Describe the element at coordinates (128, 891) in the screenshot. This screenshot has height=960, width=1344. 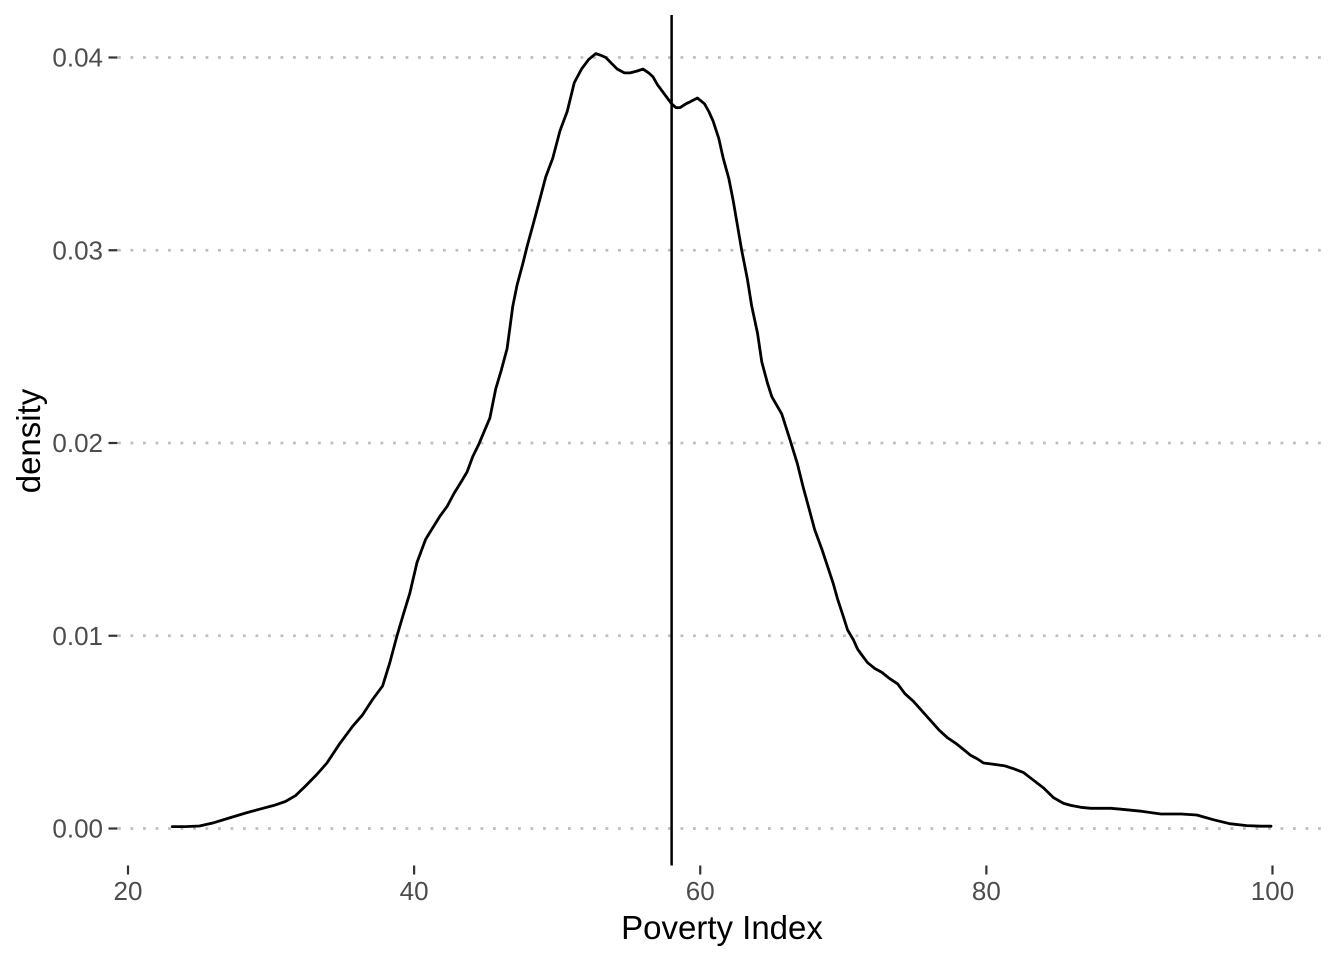
I see `x-tick-label: 20` at that location.